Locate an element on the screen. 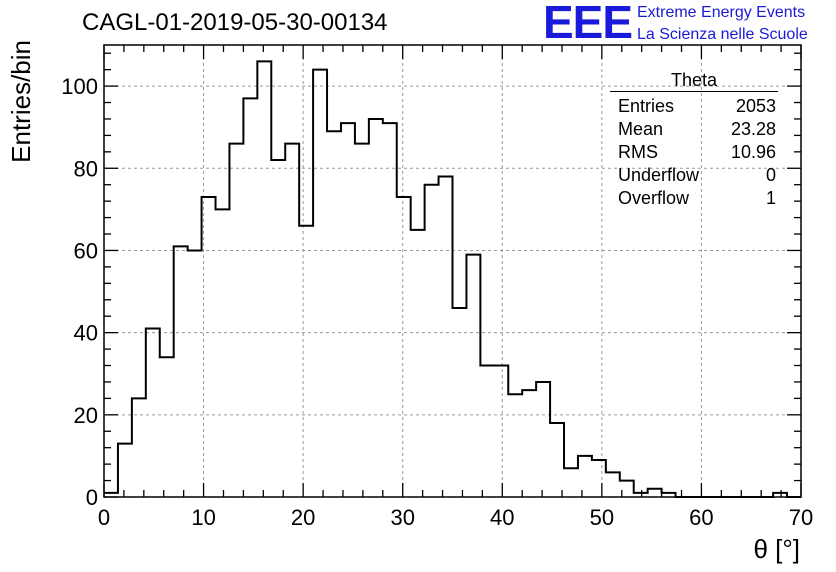 This screenshot has width=836, height=572. y-tick-label: 100 is located at coordinates (79, 86).